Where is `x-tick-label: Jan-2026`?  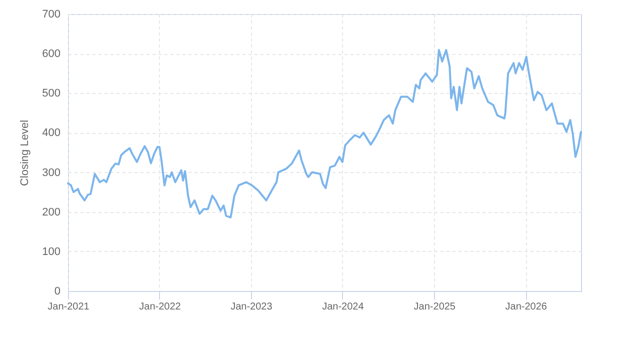 x-tick-label: Jan-2026 is located at coordinates (526, 307).